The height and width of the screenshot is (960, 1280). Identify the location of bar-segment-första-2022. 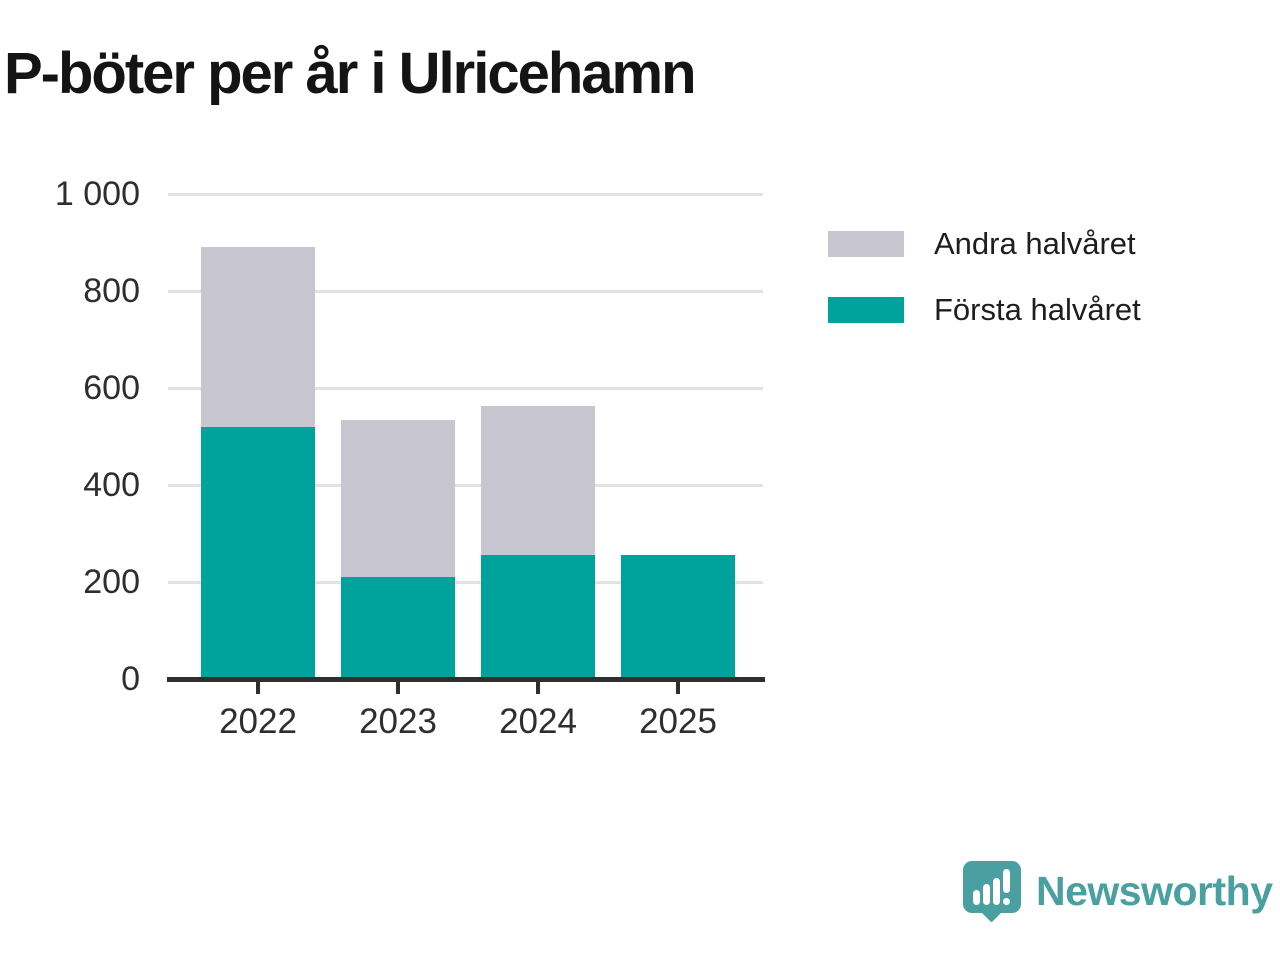
(258, 552).